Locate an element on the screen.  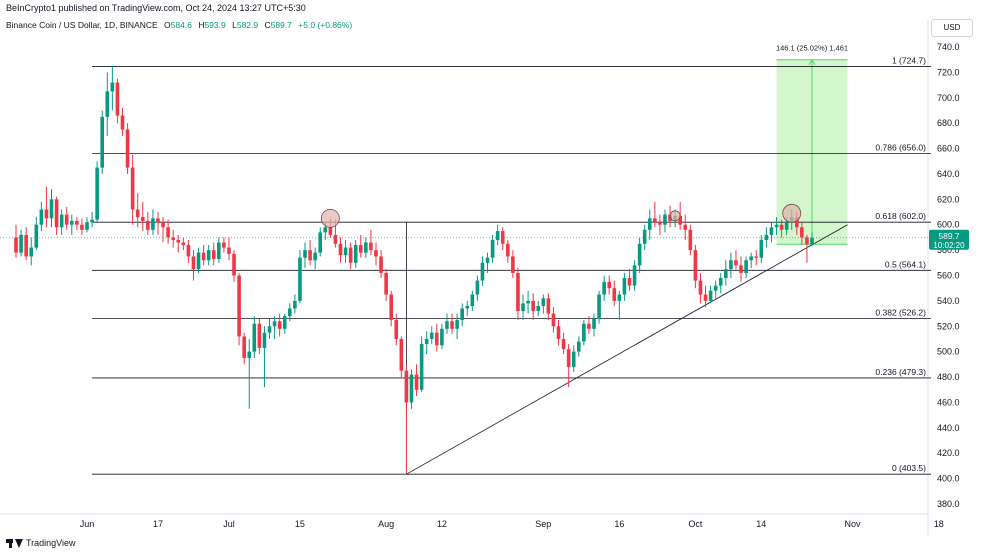
y-tick-label: 380.0 is located at coordinates (948, 504).